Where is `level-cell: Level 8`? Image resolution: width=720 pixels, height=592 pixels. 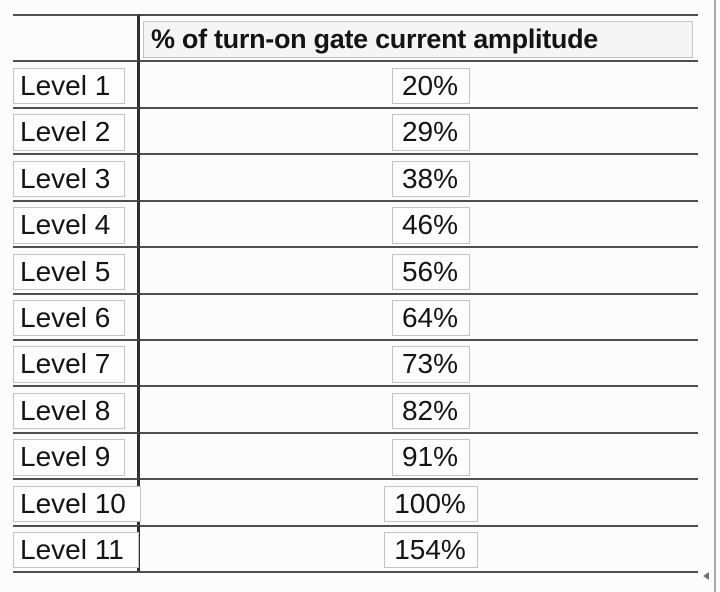
level-cell: Level 8 is located at coordinates (76, 408).